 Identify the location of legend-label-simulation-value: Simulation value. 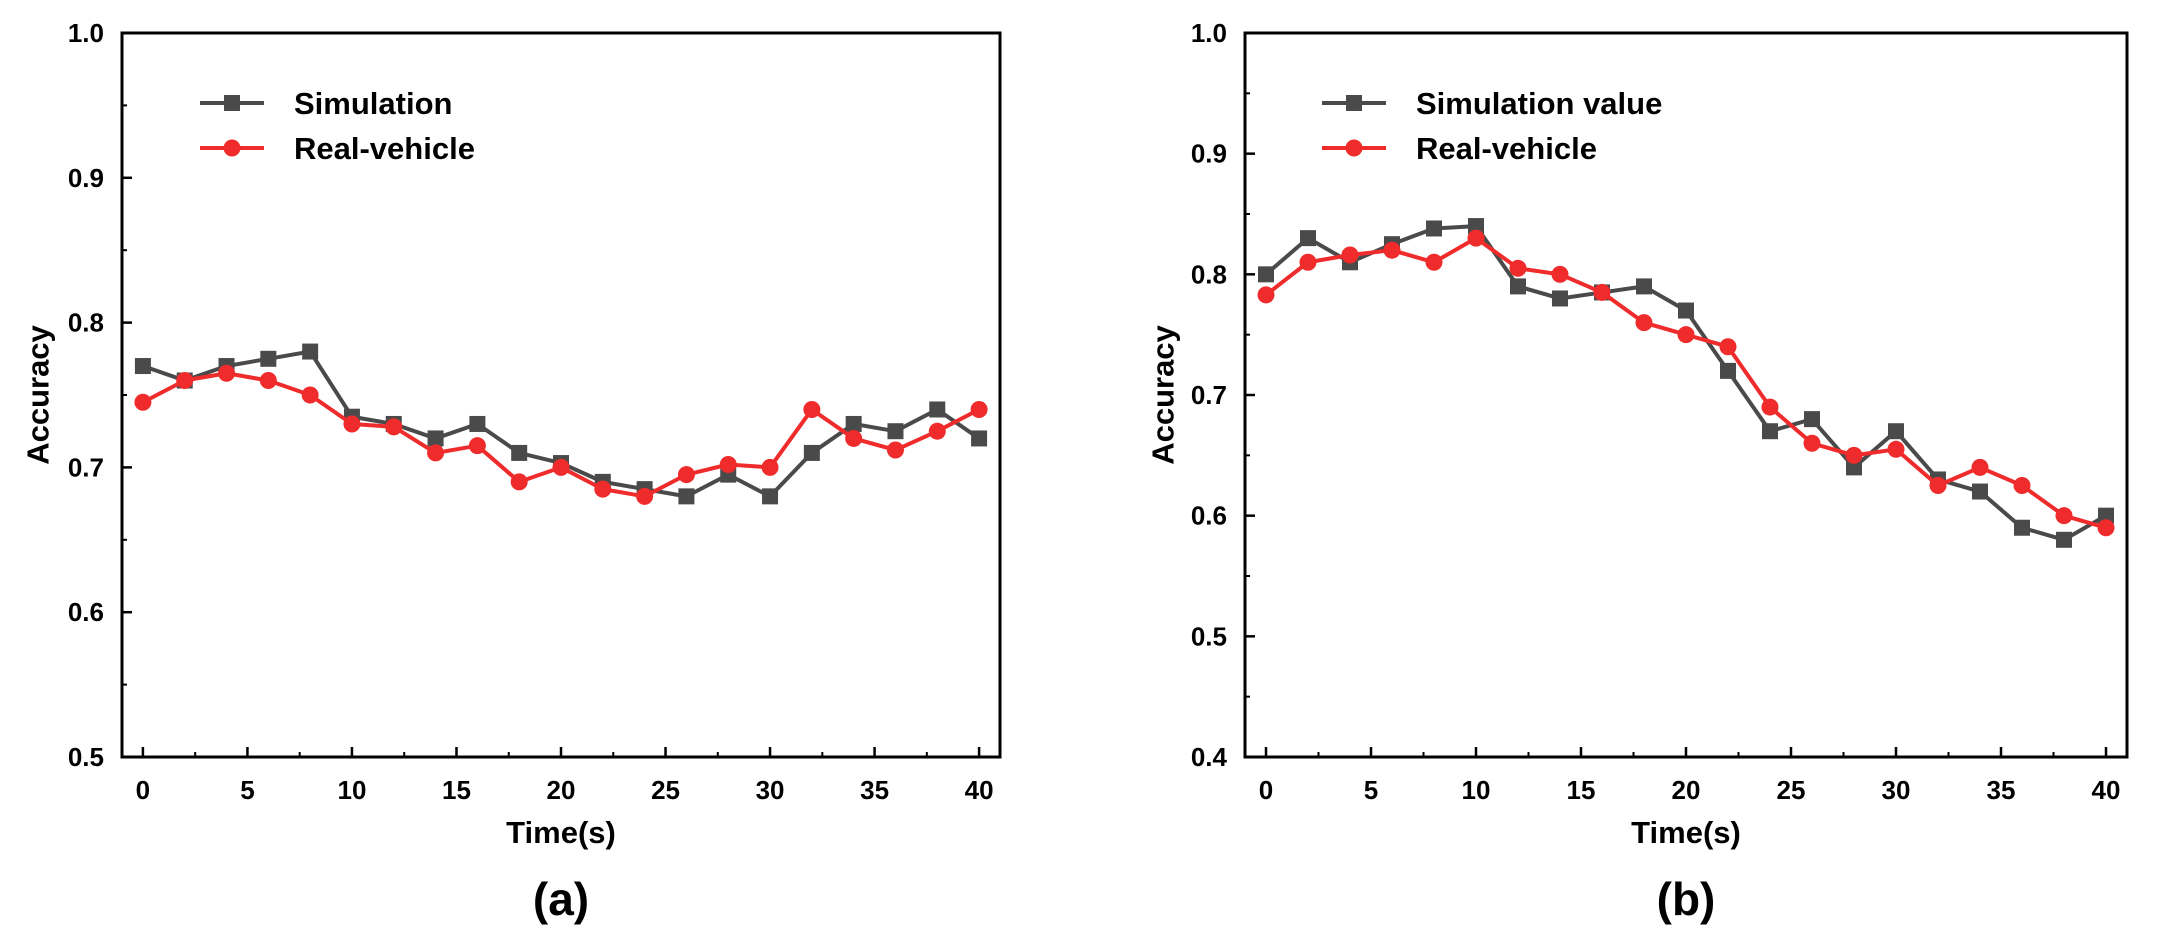
(1539, 103).